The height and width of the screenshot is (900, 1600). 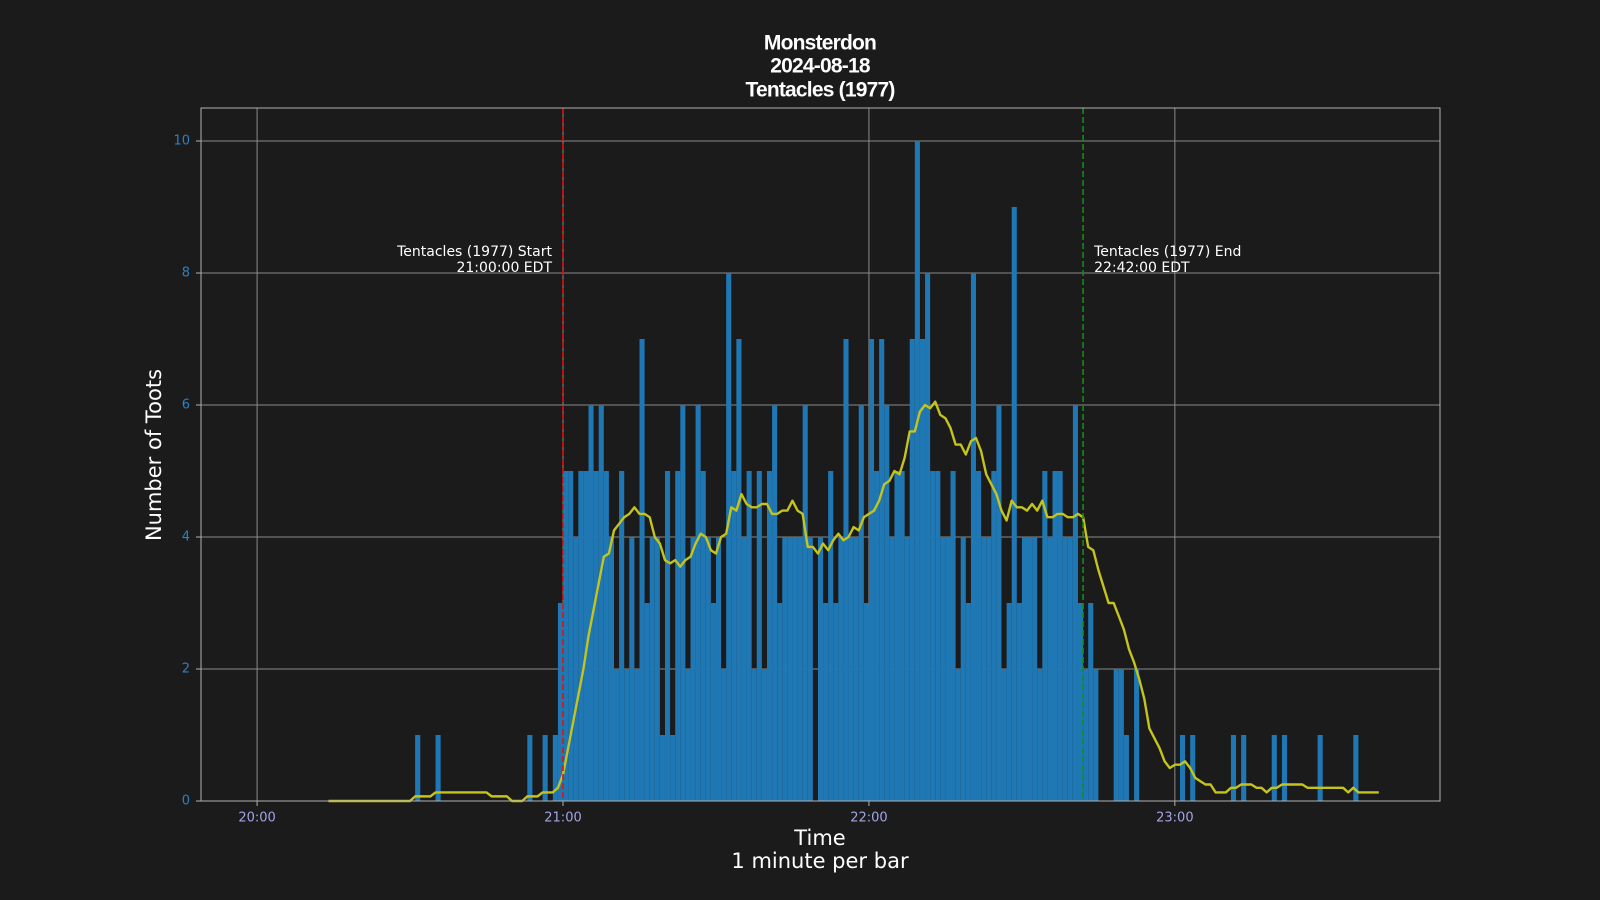 I want to click on annotation: Tentacles (1977) Start, so click(x=474, y=252).